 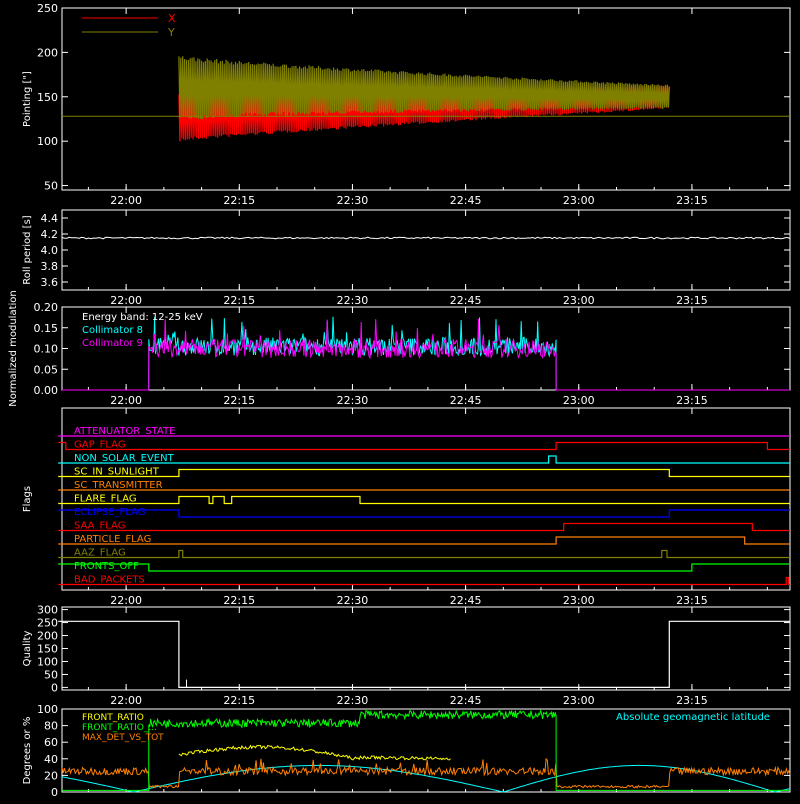 What do you see at coordinates (54, 792) in the screenshot?
I see `y-tick-label: 0` at bounding box center [54, 792].